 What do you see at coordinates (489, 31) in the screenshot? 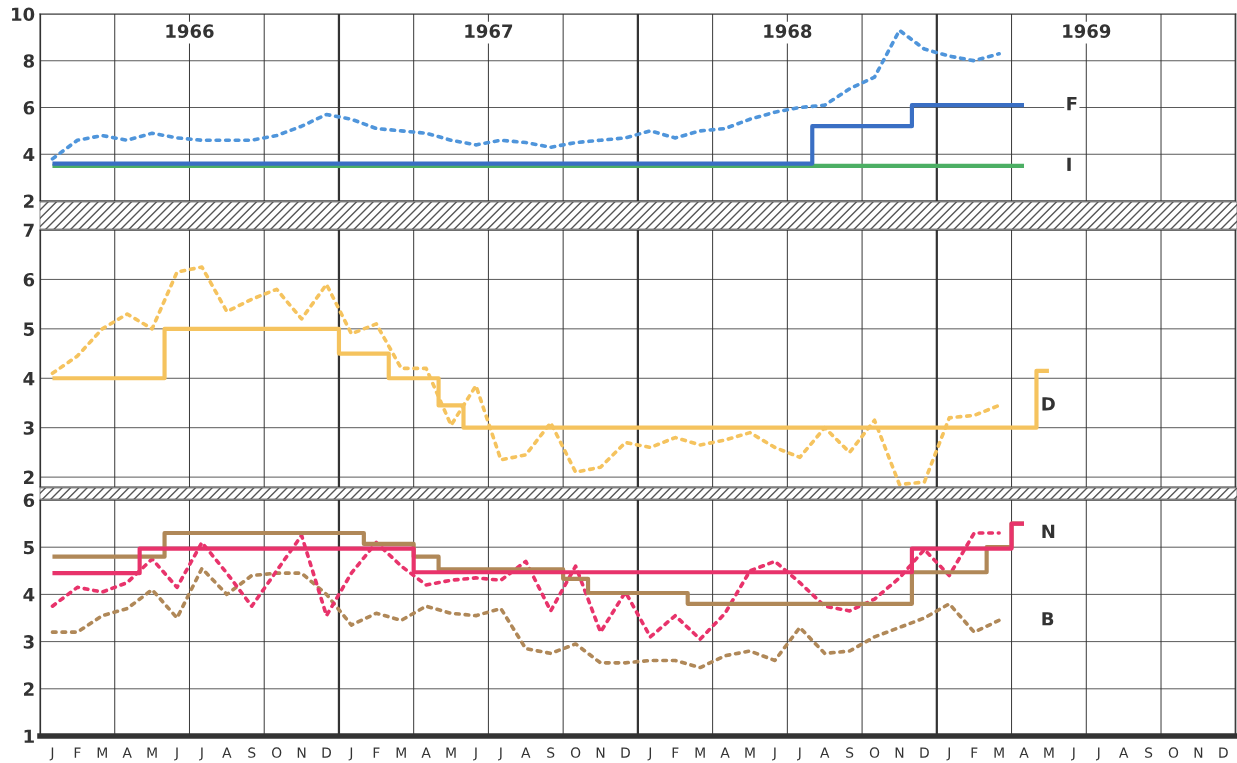
I see `annotation: 1967` at bounding box center [489, 31].